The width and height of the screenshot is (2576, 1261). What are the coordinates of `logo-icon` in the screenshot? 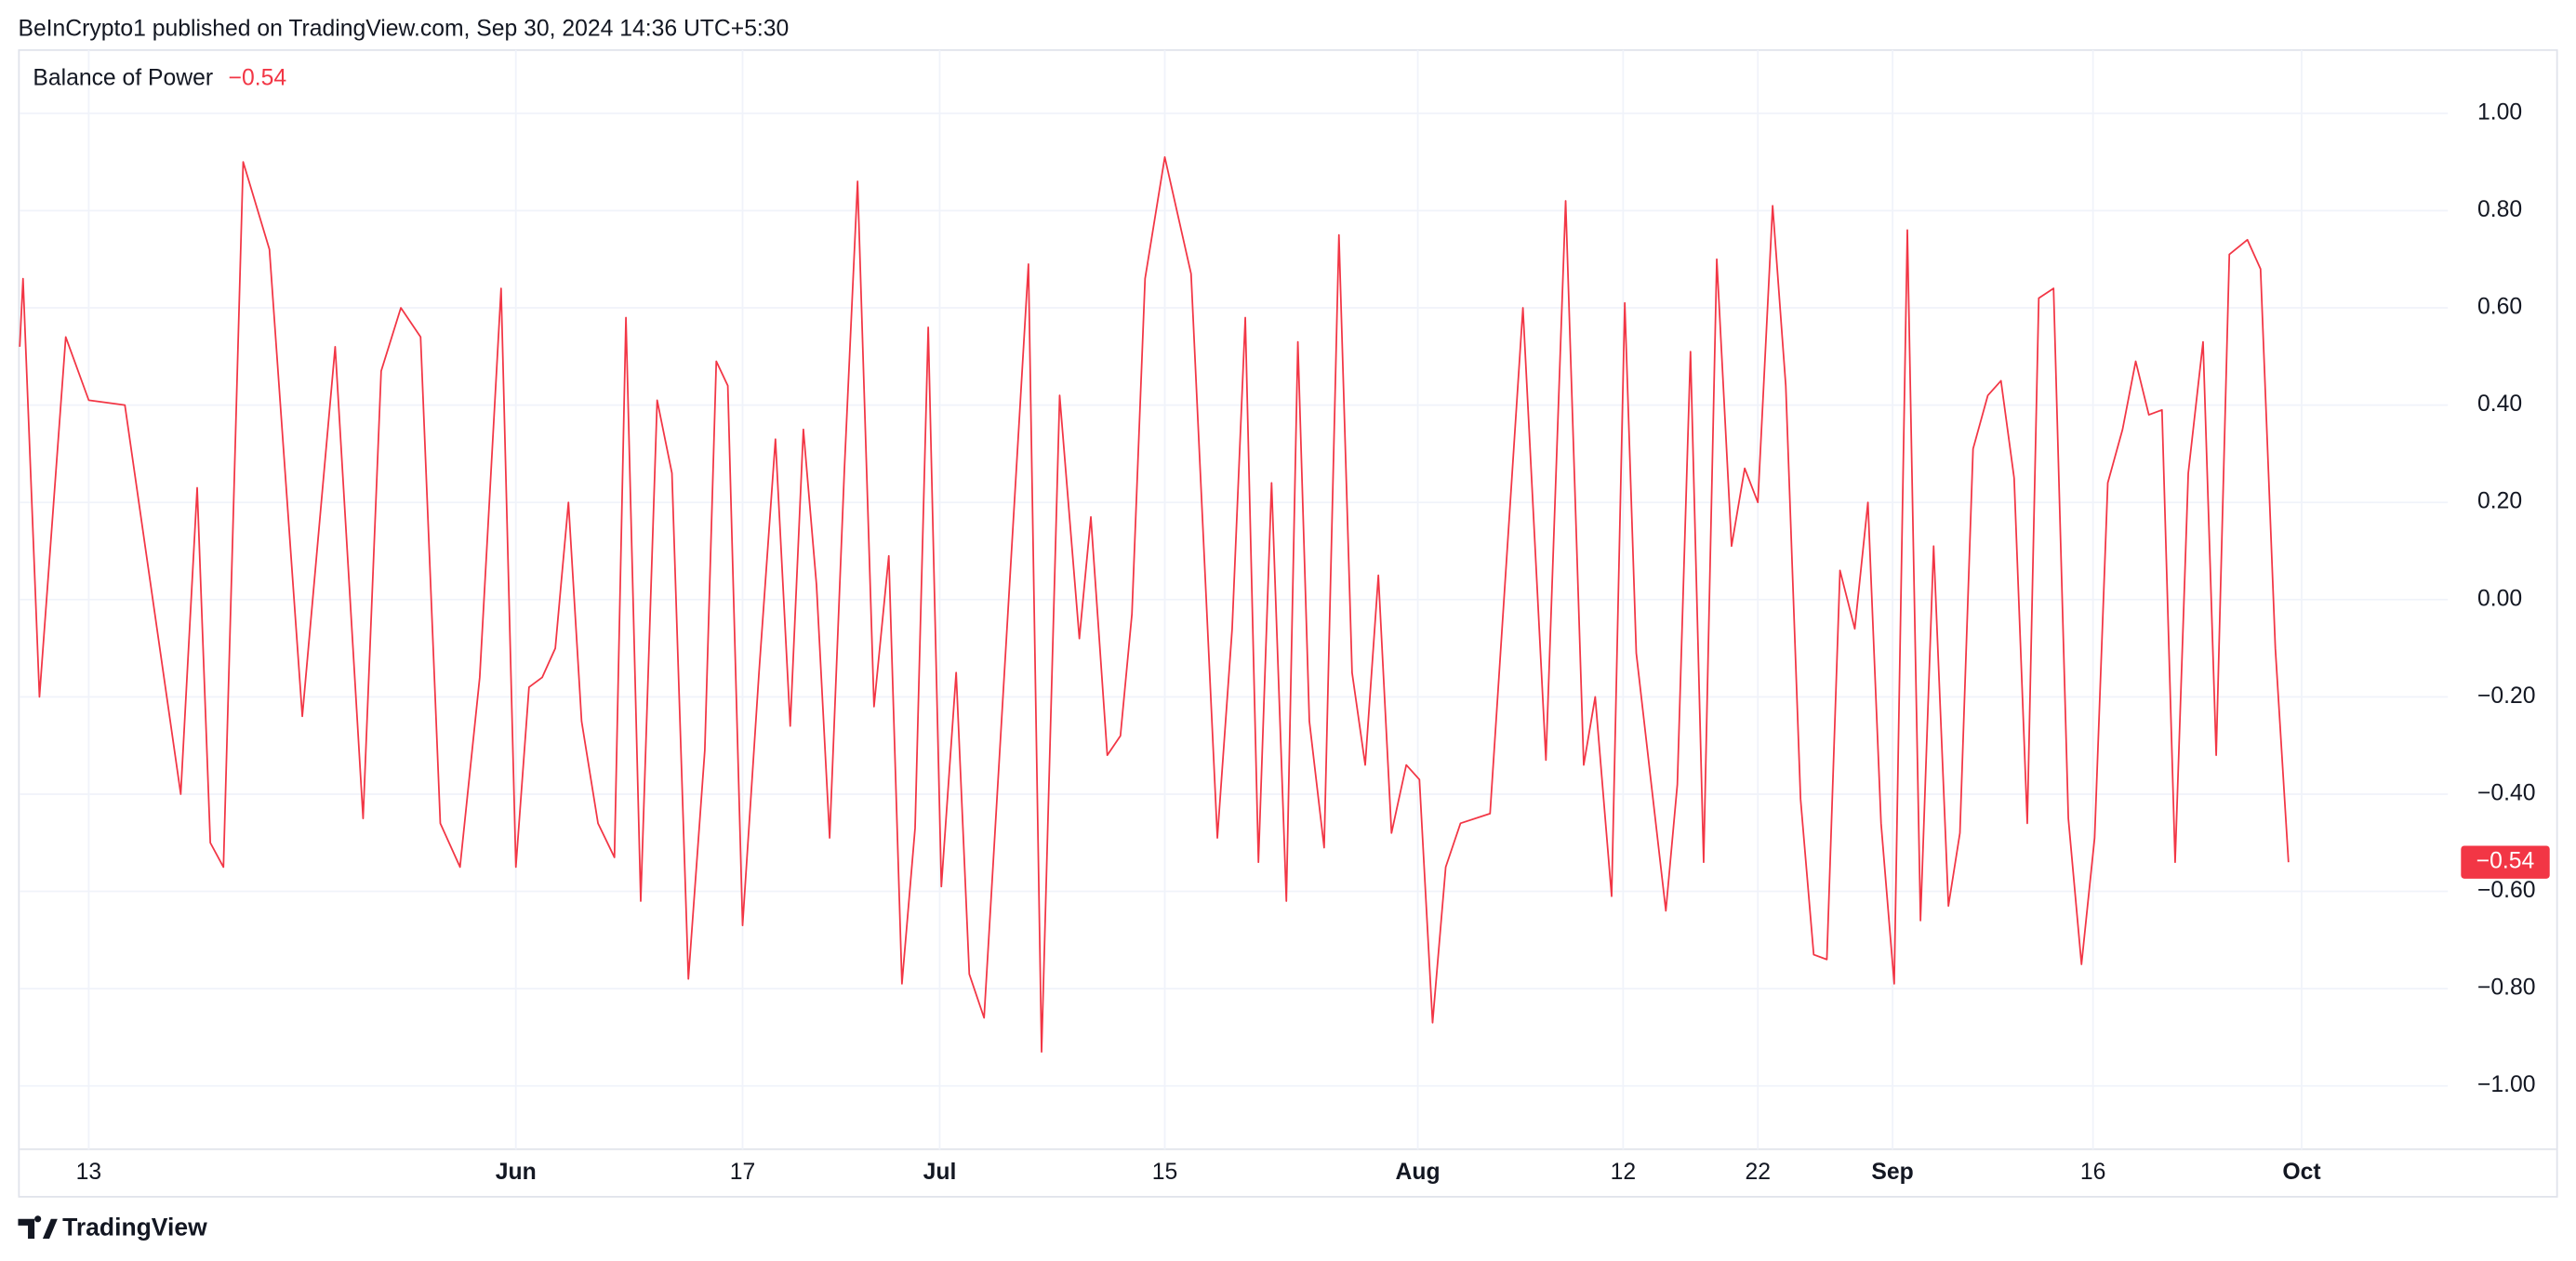 It's located at (38, 1227).